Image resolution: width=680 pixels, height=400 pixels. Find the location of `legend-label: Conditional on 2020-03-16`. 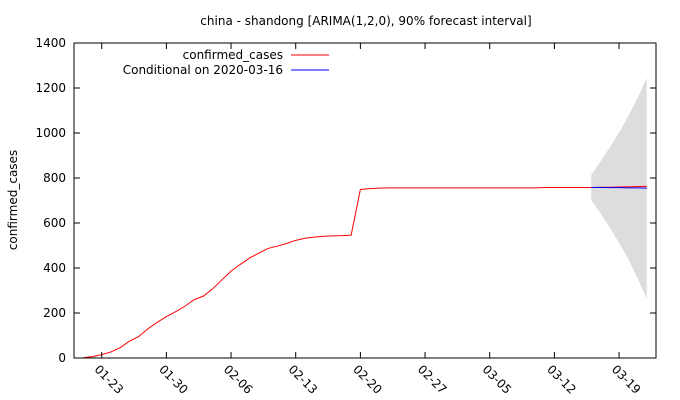

legend-label: Conditional on 2020-03-16 is located at coordinates (203, 70).